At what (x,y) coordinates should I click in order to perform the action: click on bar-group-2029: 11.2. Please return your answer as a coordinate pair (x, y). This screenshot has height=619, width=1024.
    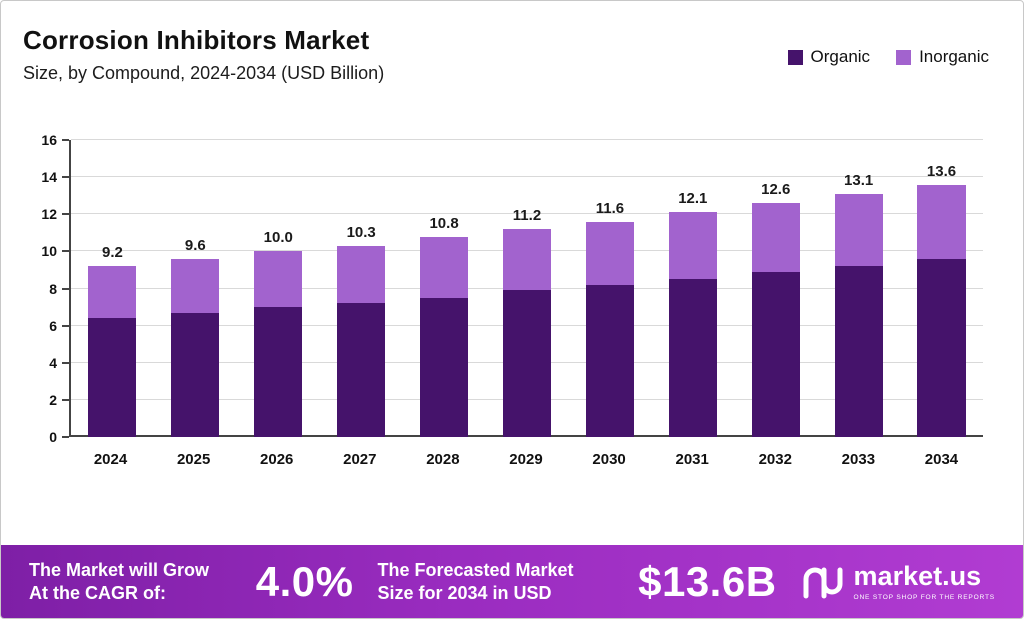
    Looking at the image, I should click on (527, 288).